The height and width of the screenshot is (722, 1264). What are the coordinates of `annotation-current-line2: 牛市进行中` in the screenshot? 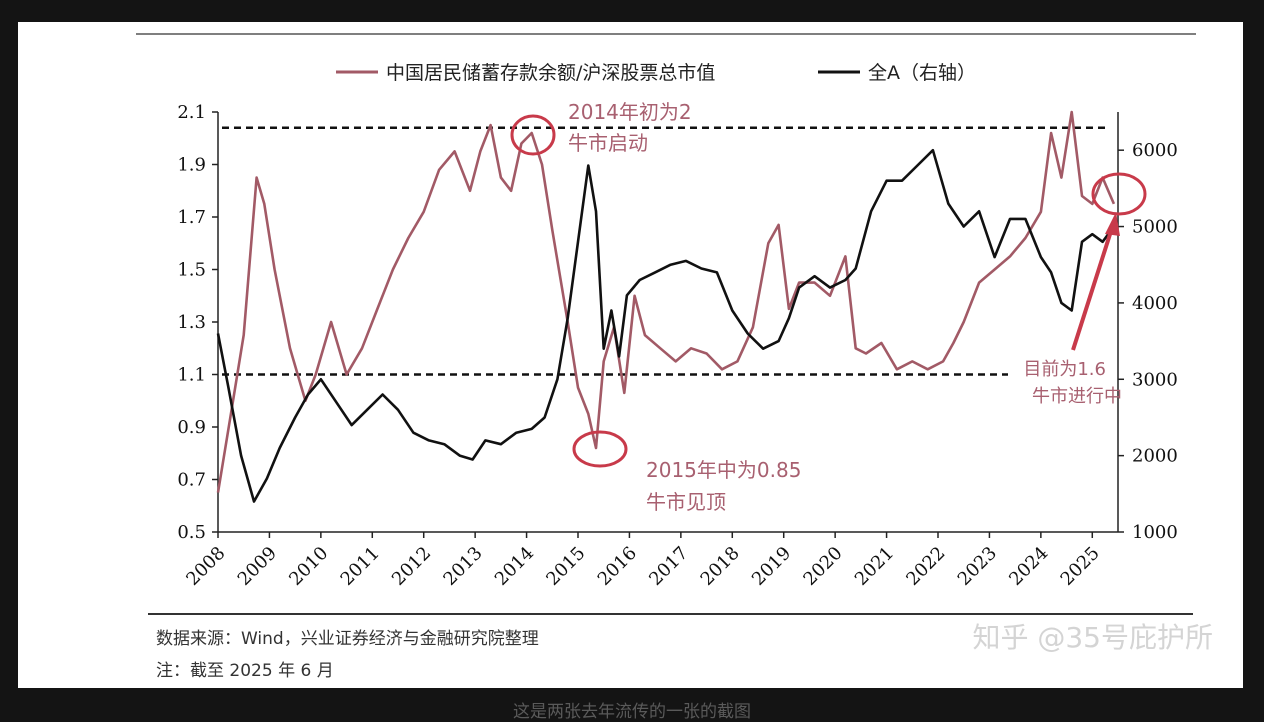 It's located at (1077, 396).